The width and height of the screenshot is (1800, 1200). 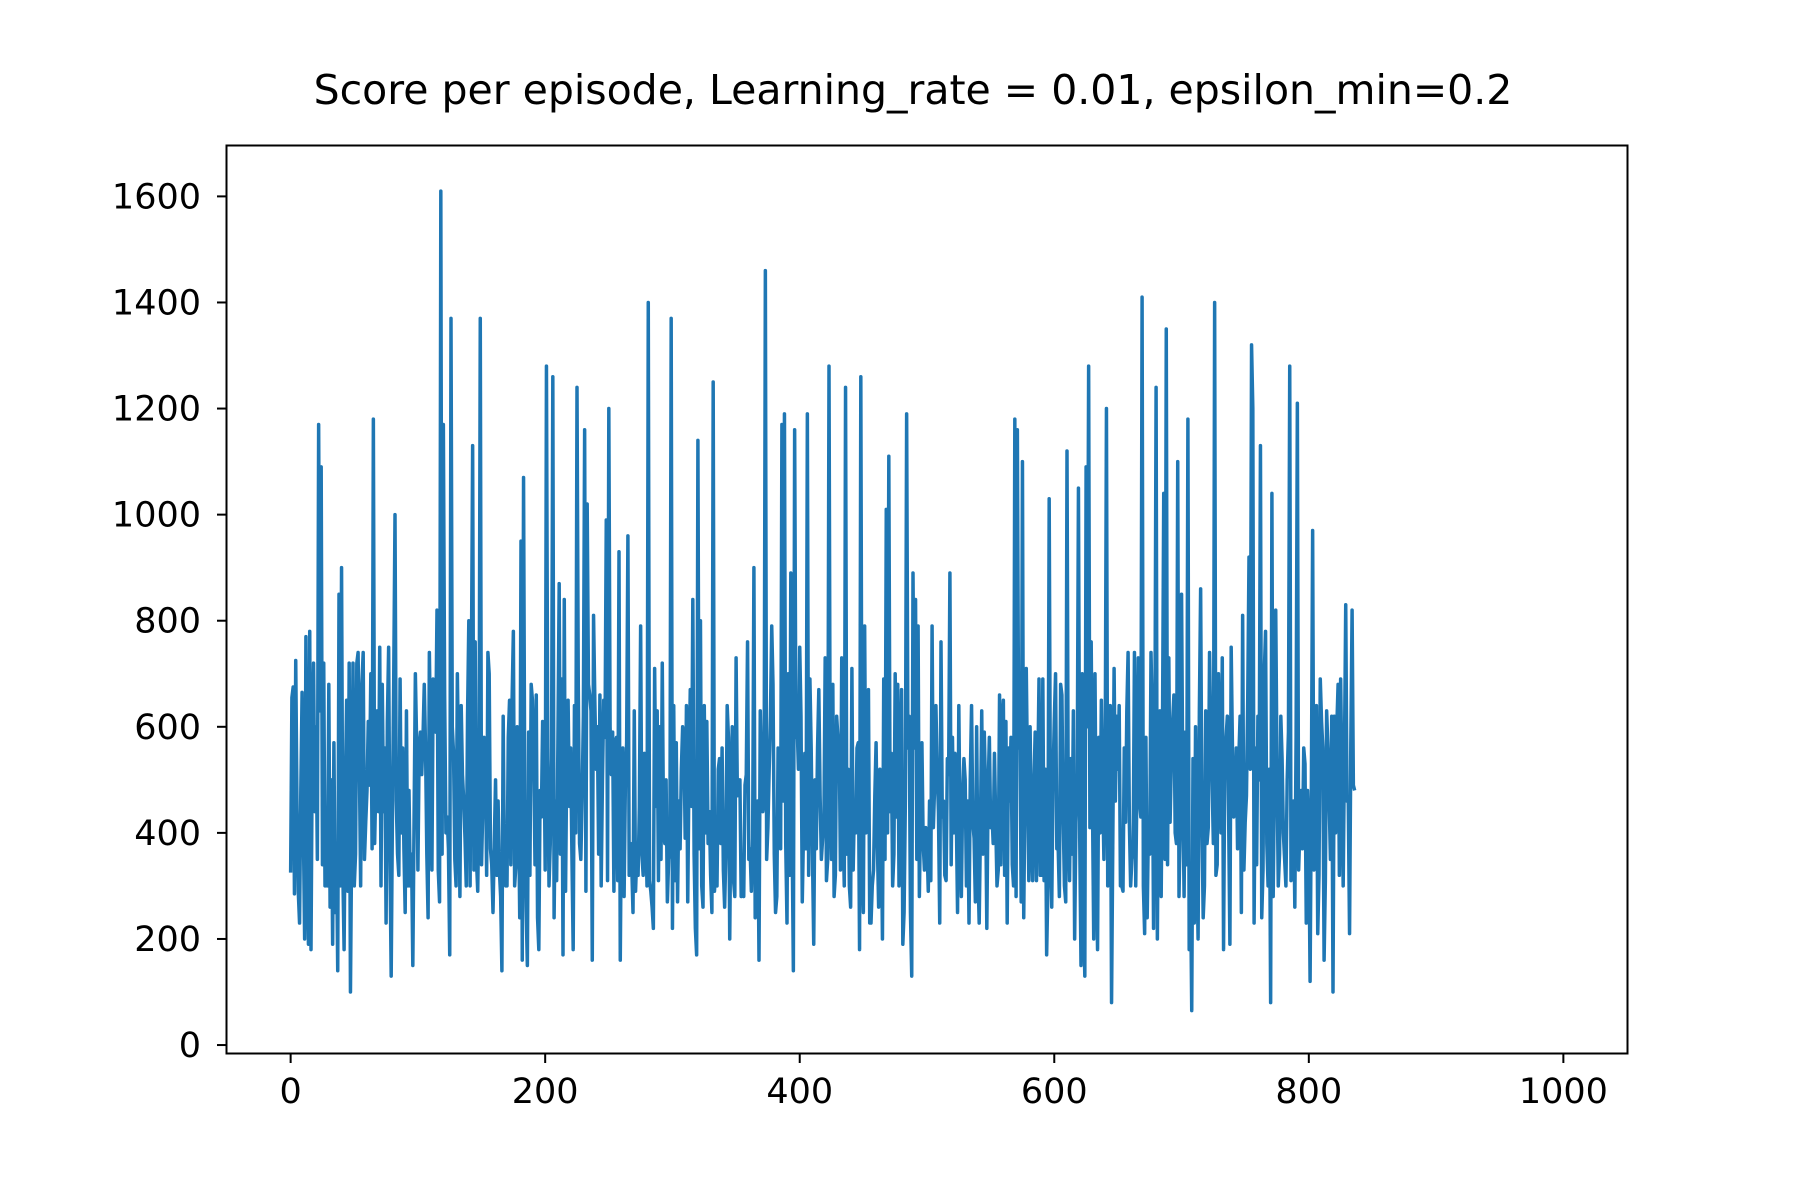 I want to click on y-tick-label: 1400, so click(x=156, y=303).